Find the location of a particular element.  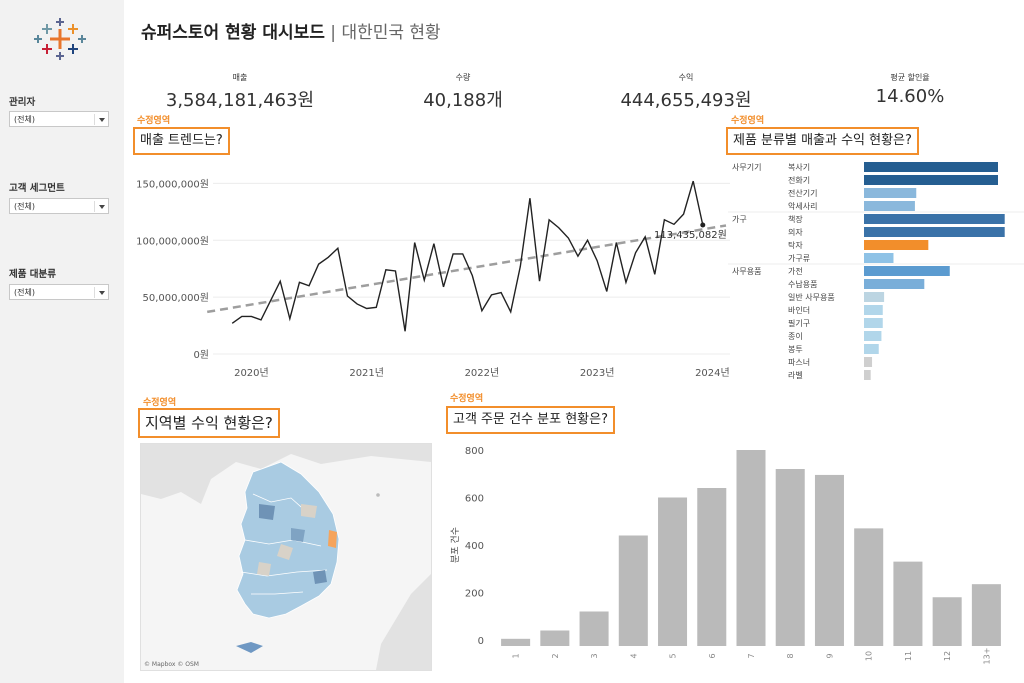

category-label: 수납용품 is located at coordinates (802, 284).